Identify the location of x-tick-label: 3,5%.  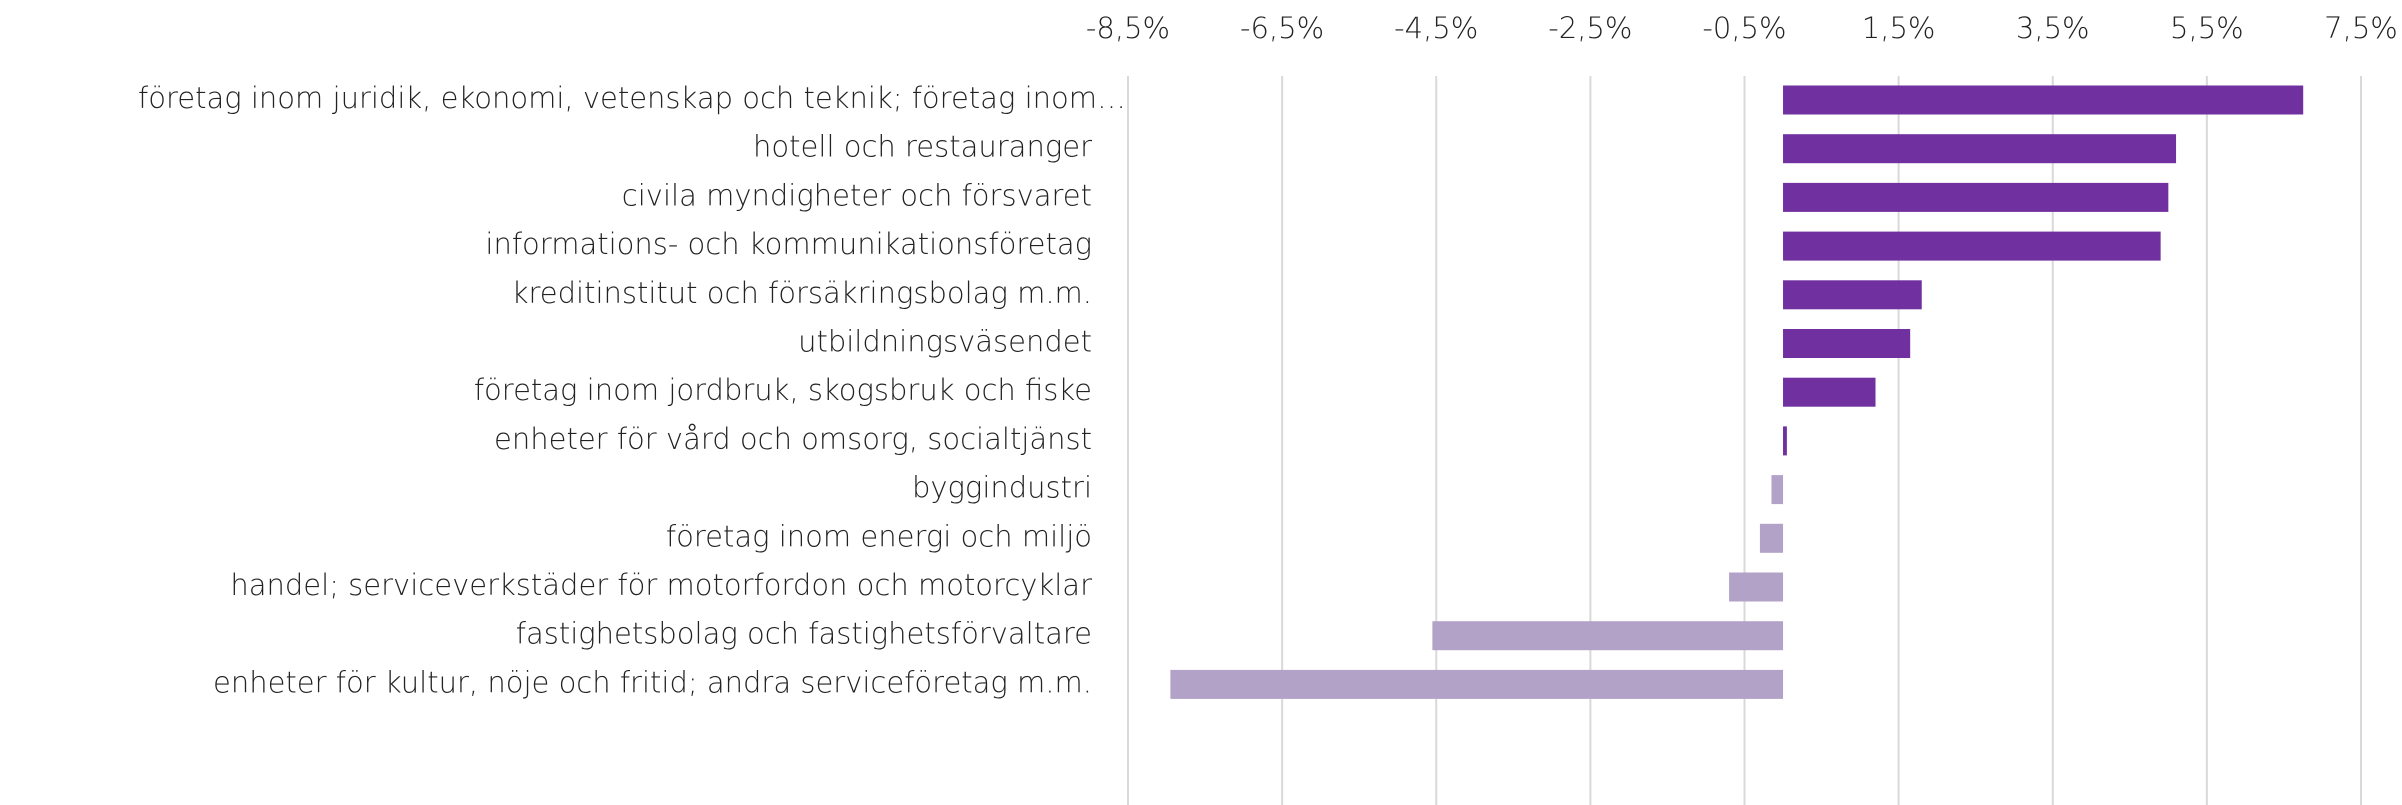
(2053, 28).